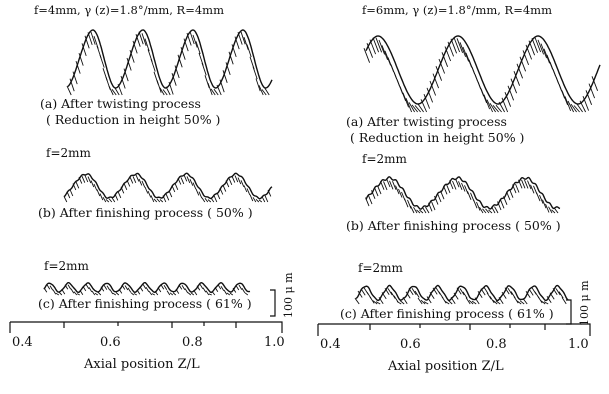  I want to click on left-caption-c: (c) After finishing process ( 61% ), so click(145, 303).